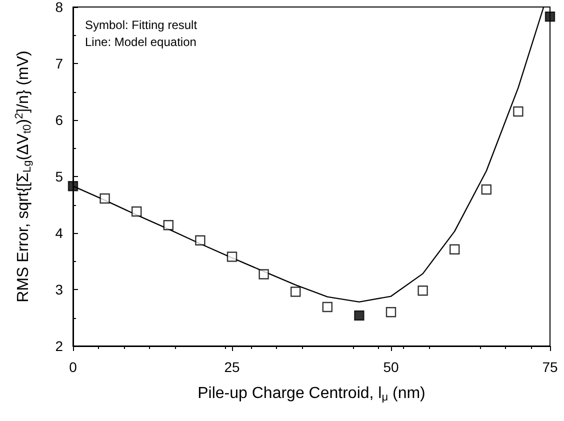 The height and width of the screenshot is (421, 564). Describe the element at coordinates (140, 42) in the screenshot. I see `annotation: Line: Model equation` at that location.